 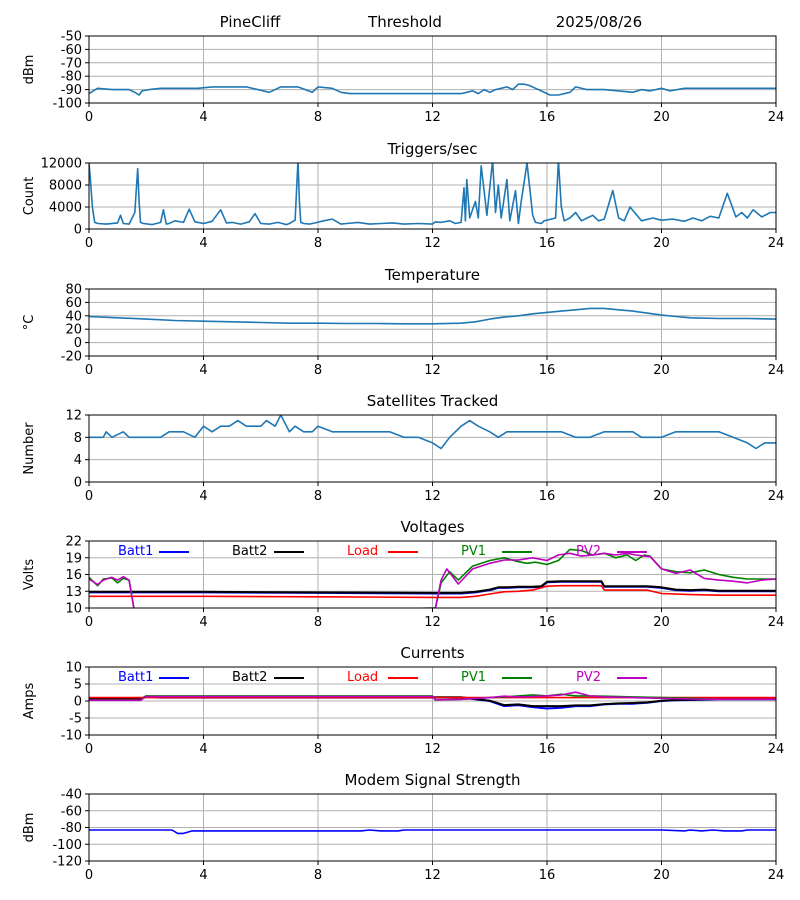 I want to click on y-tick-label: 12, so click(x=73, y=416).